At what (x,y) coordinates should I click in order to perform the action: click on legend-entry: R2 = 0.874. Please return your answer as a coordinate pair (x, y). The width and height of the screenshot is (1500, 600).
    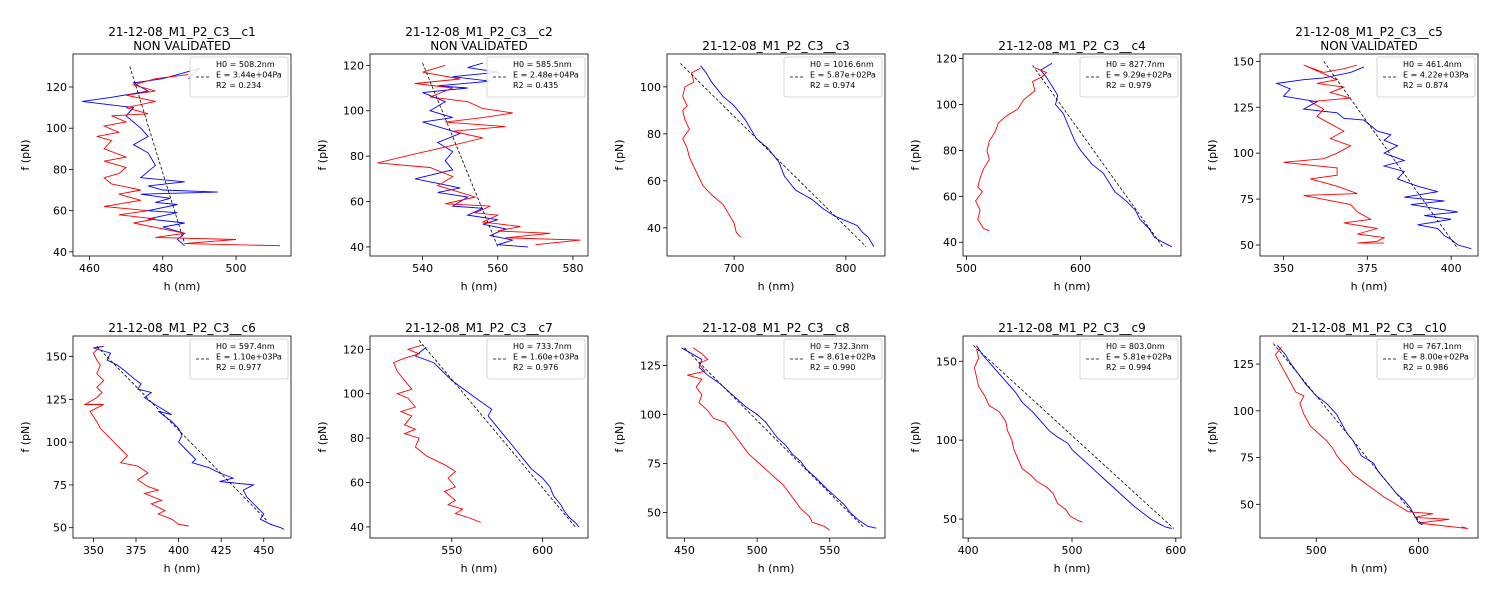
    Looking at the image, I should click on (1425, 85).